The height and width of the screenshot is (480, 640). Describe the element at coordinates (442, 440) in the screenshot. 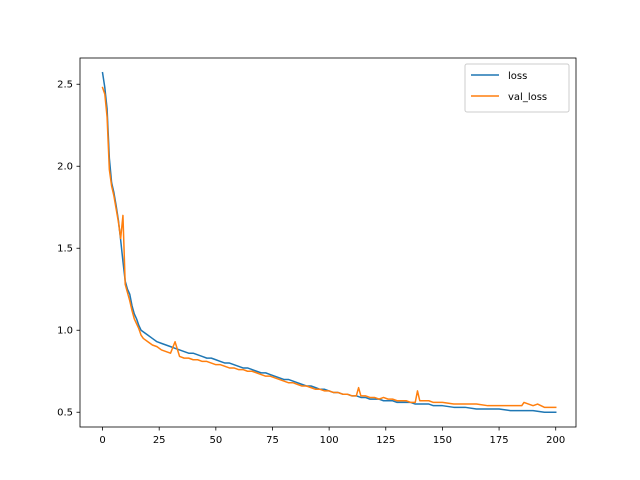

I see `x-tick-label: 150` at that location.